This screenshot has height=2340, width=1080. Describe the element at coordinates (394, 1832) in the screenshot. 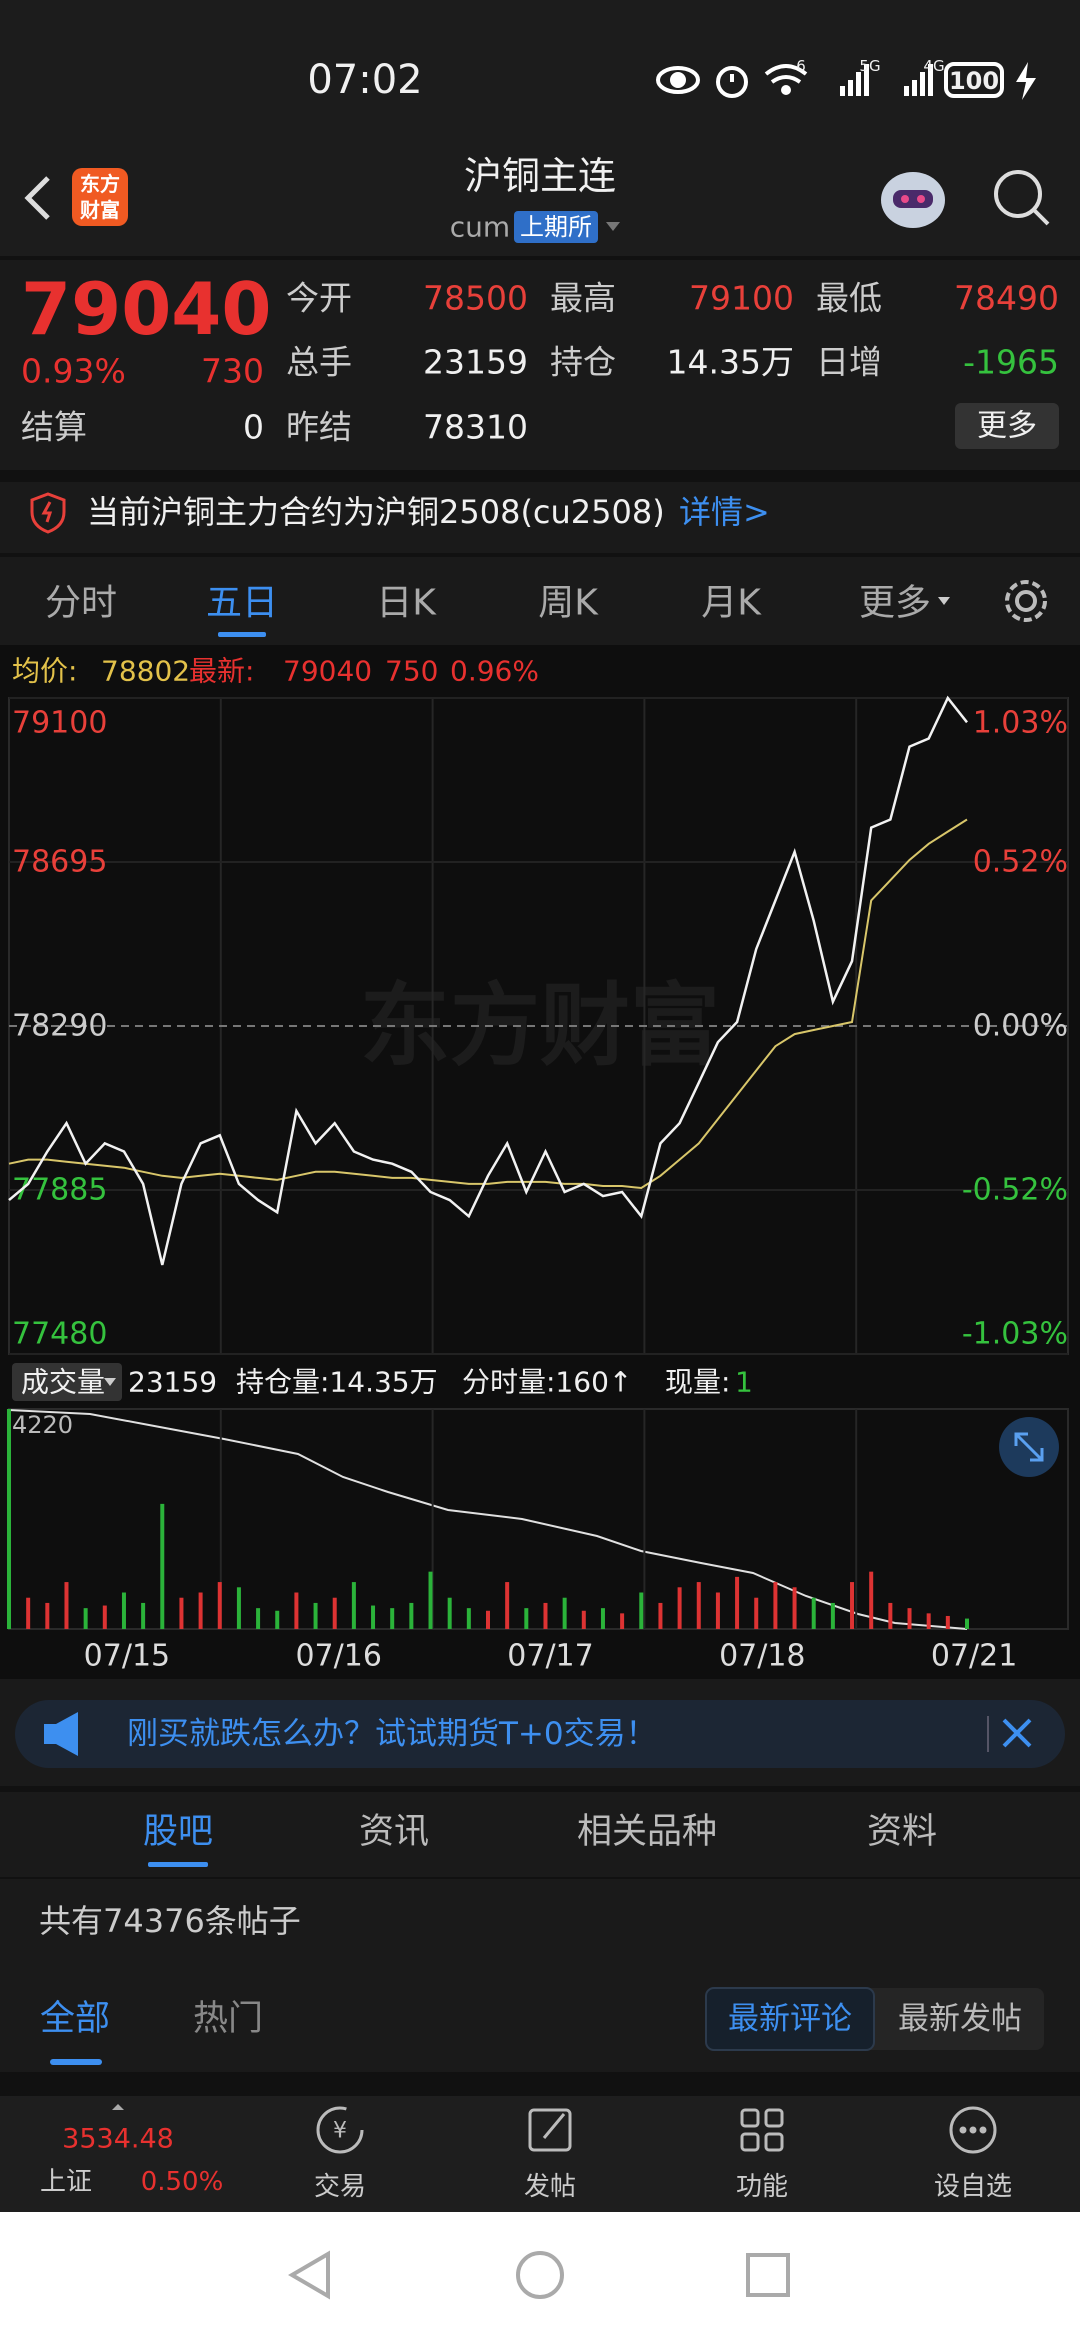

I see `community-tab: 资讯` at that location.